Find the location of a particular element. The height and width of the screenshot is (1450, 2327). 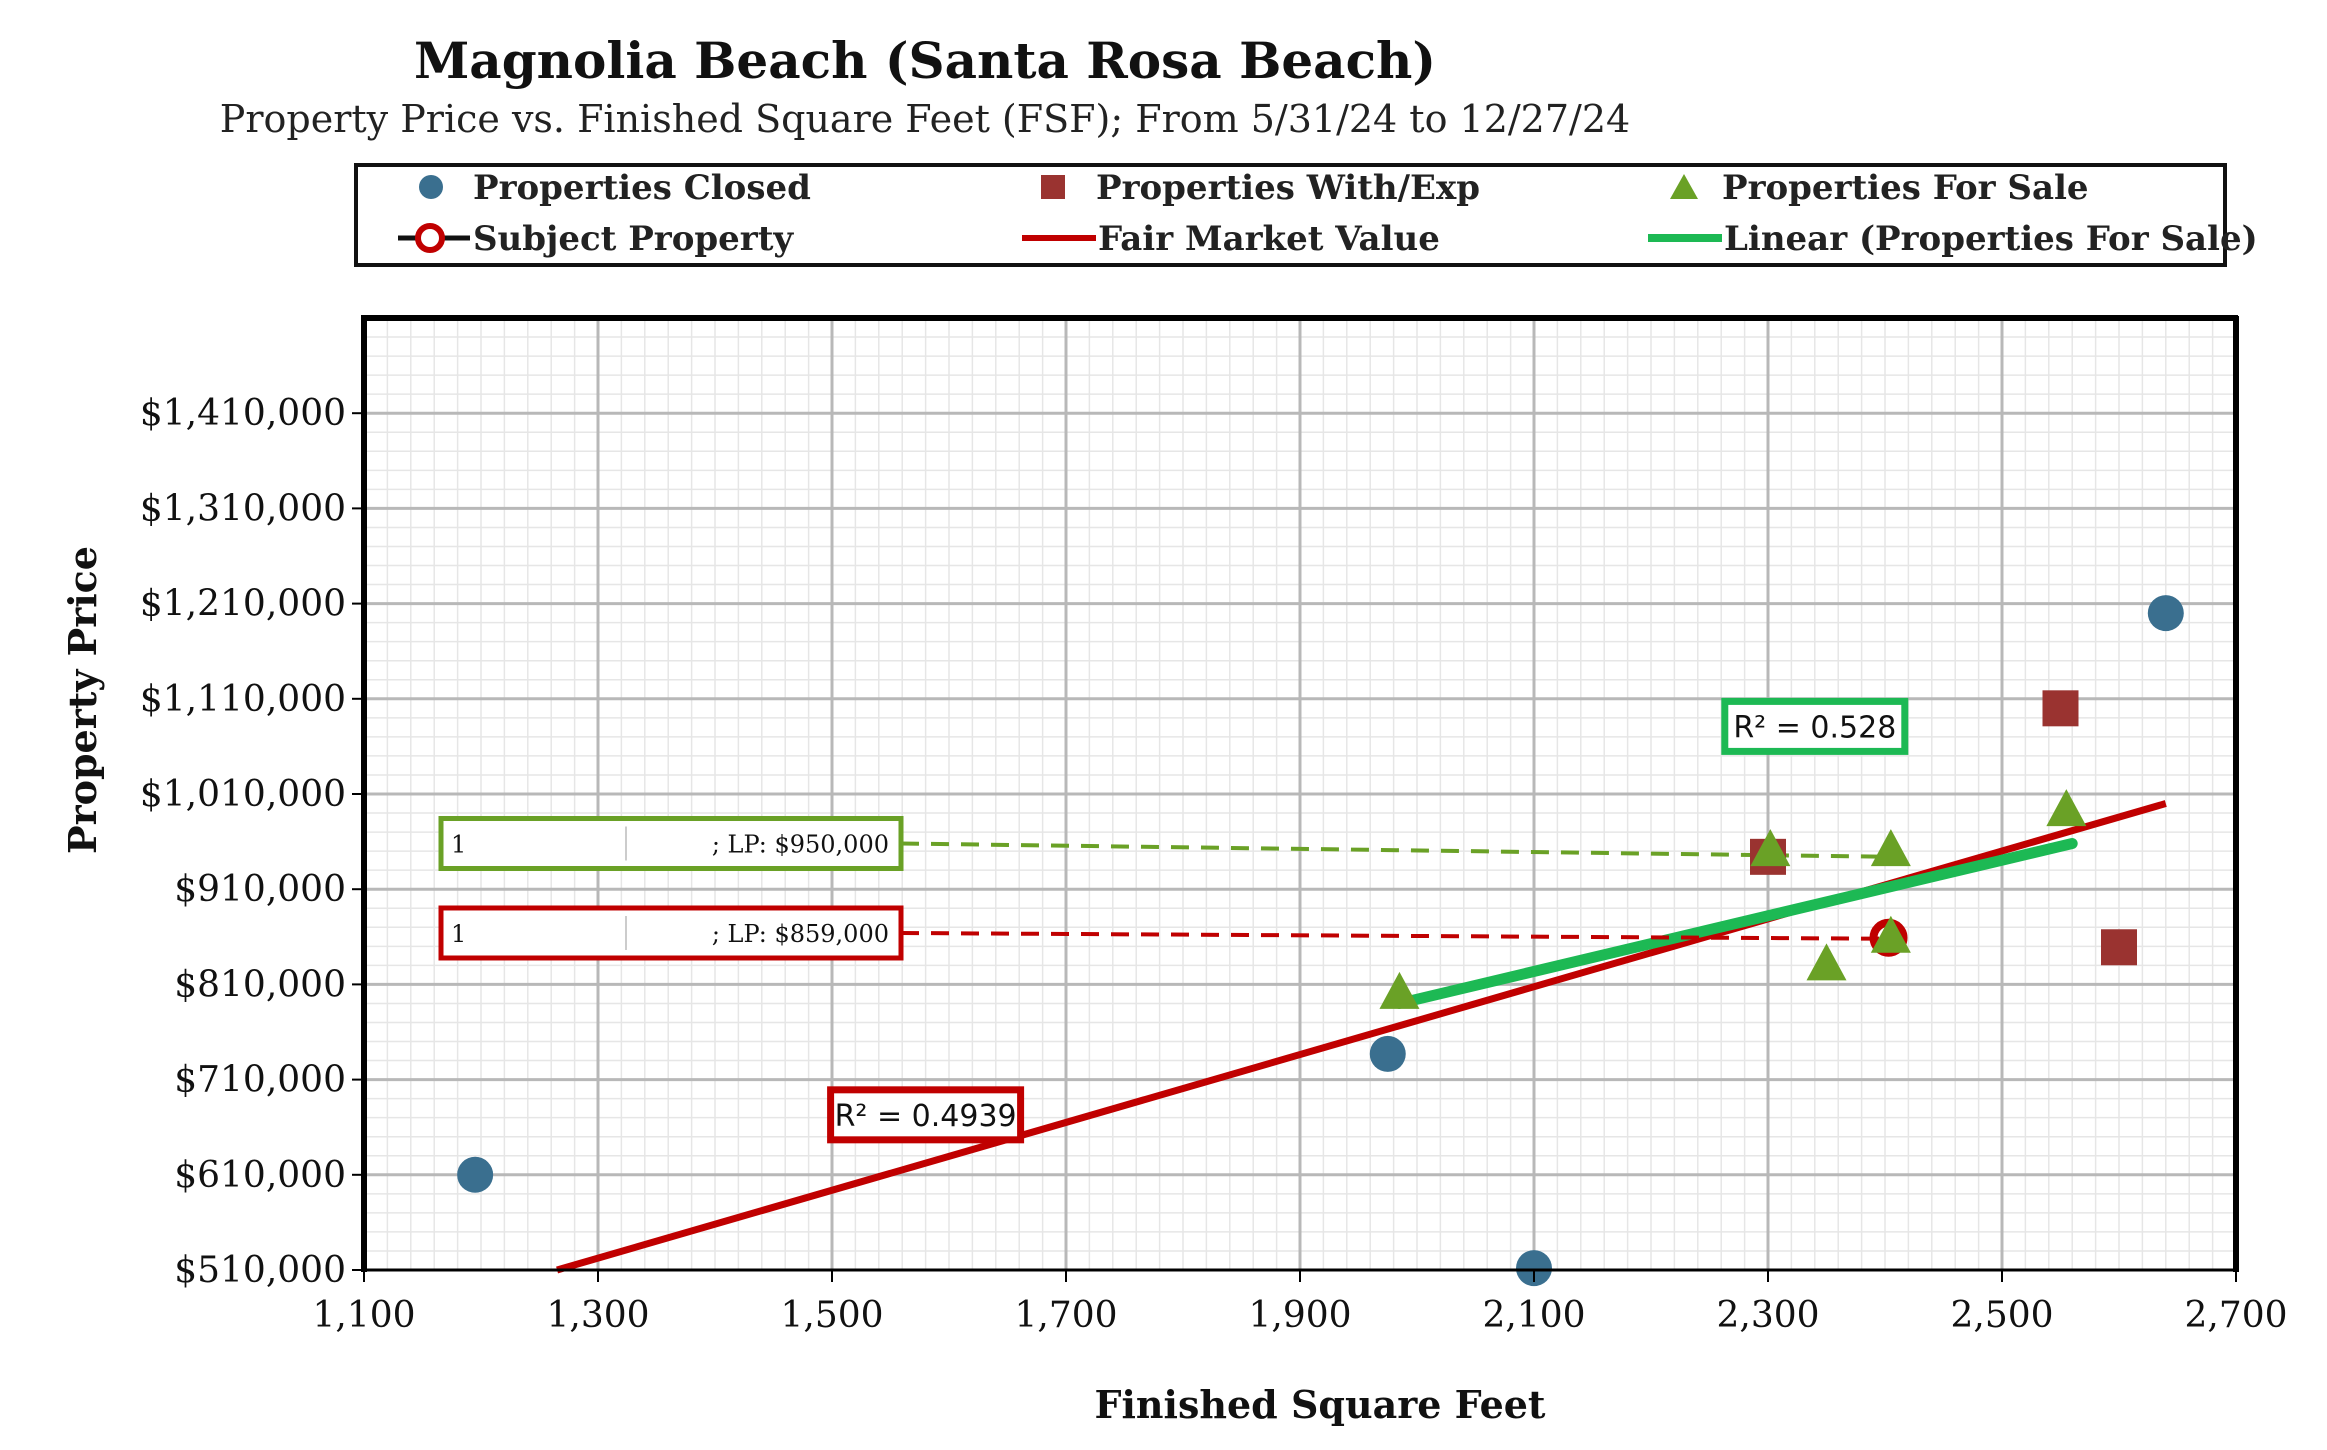

legend-marker-subject is located at coordinates (430, 238).